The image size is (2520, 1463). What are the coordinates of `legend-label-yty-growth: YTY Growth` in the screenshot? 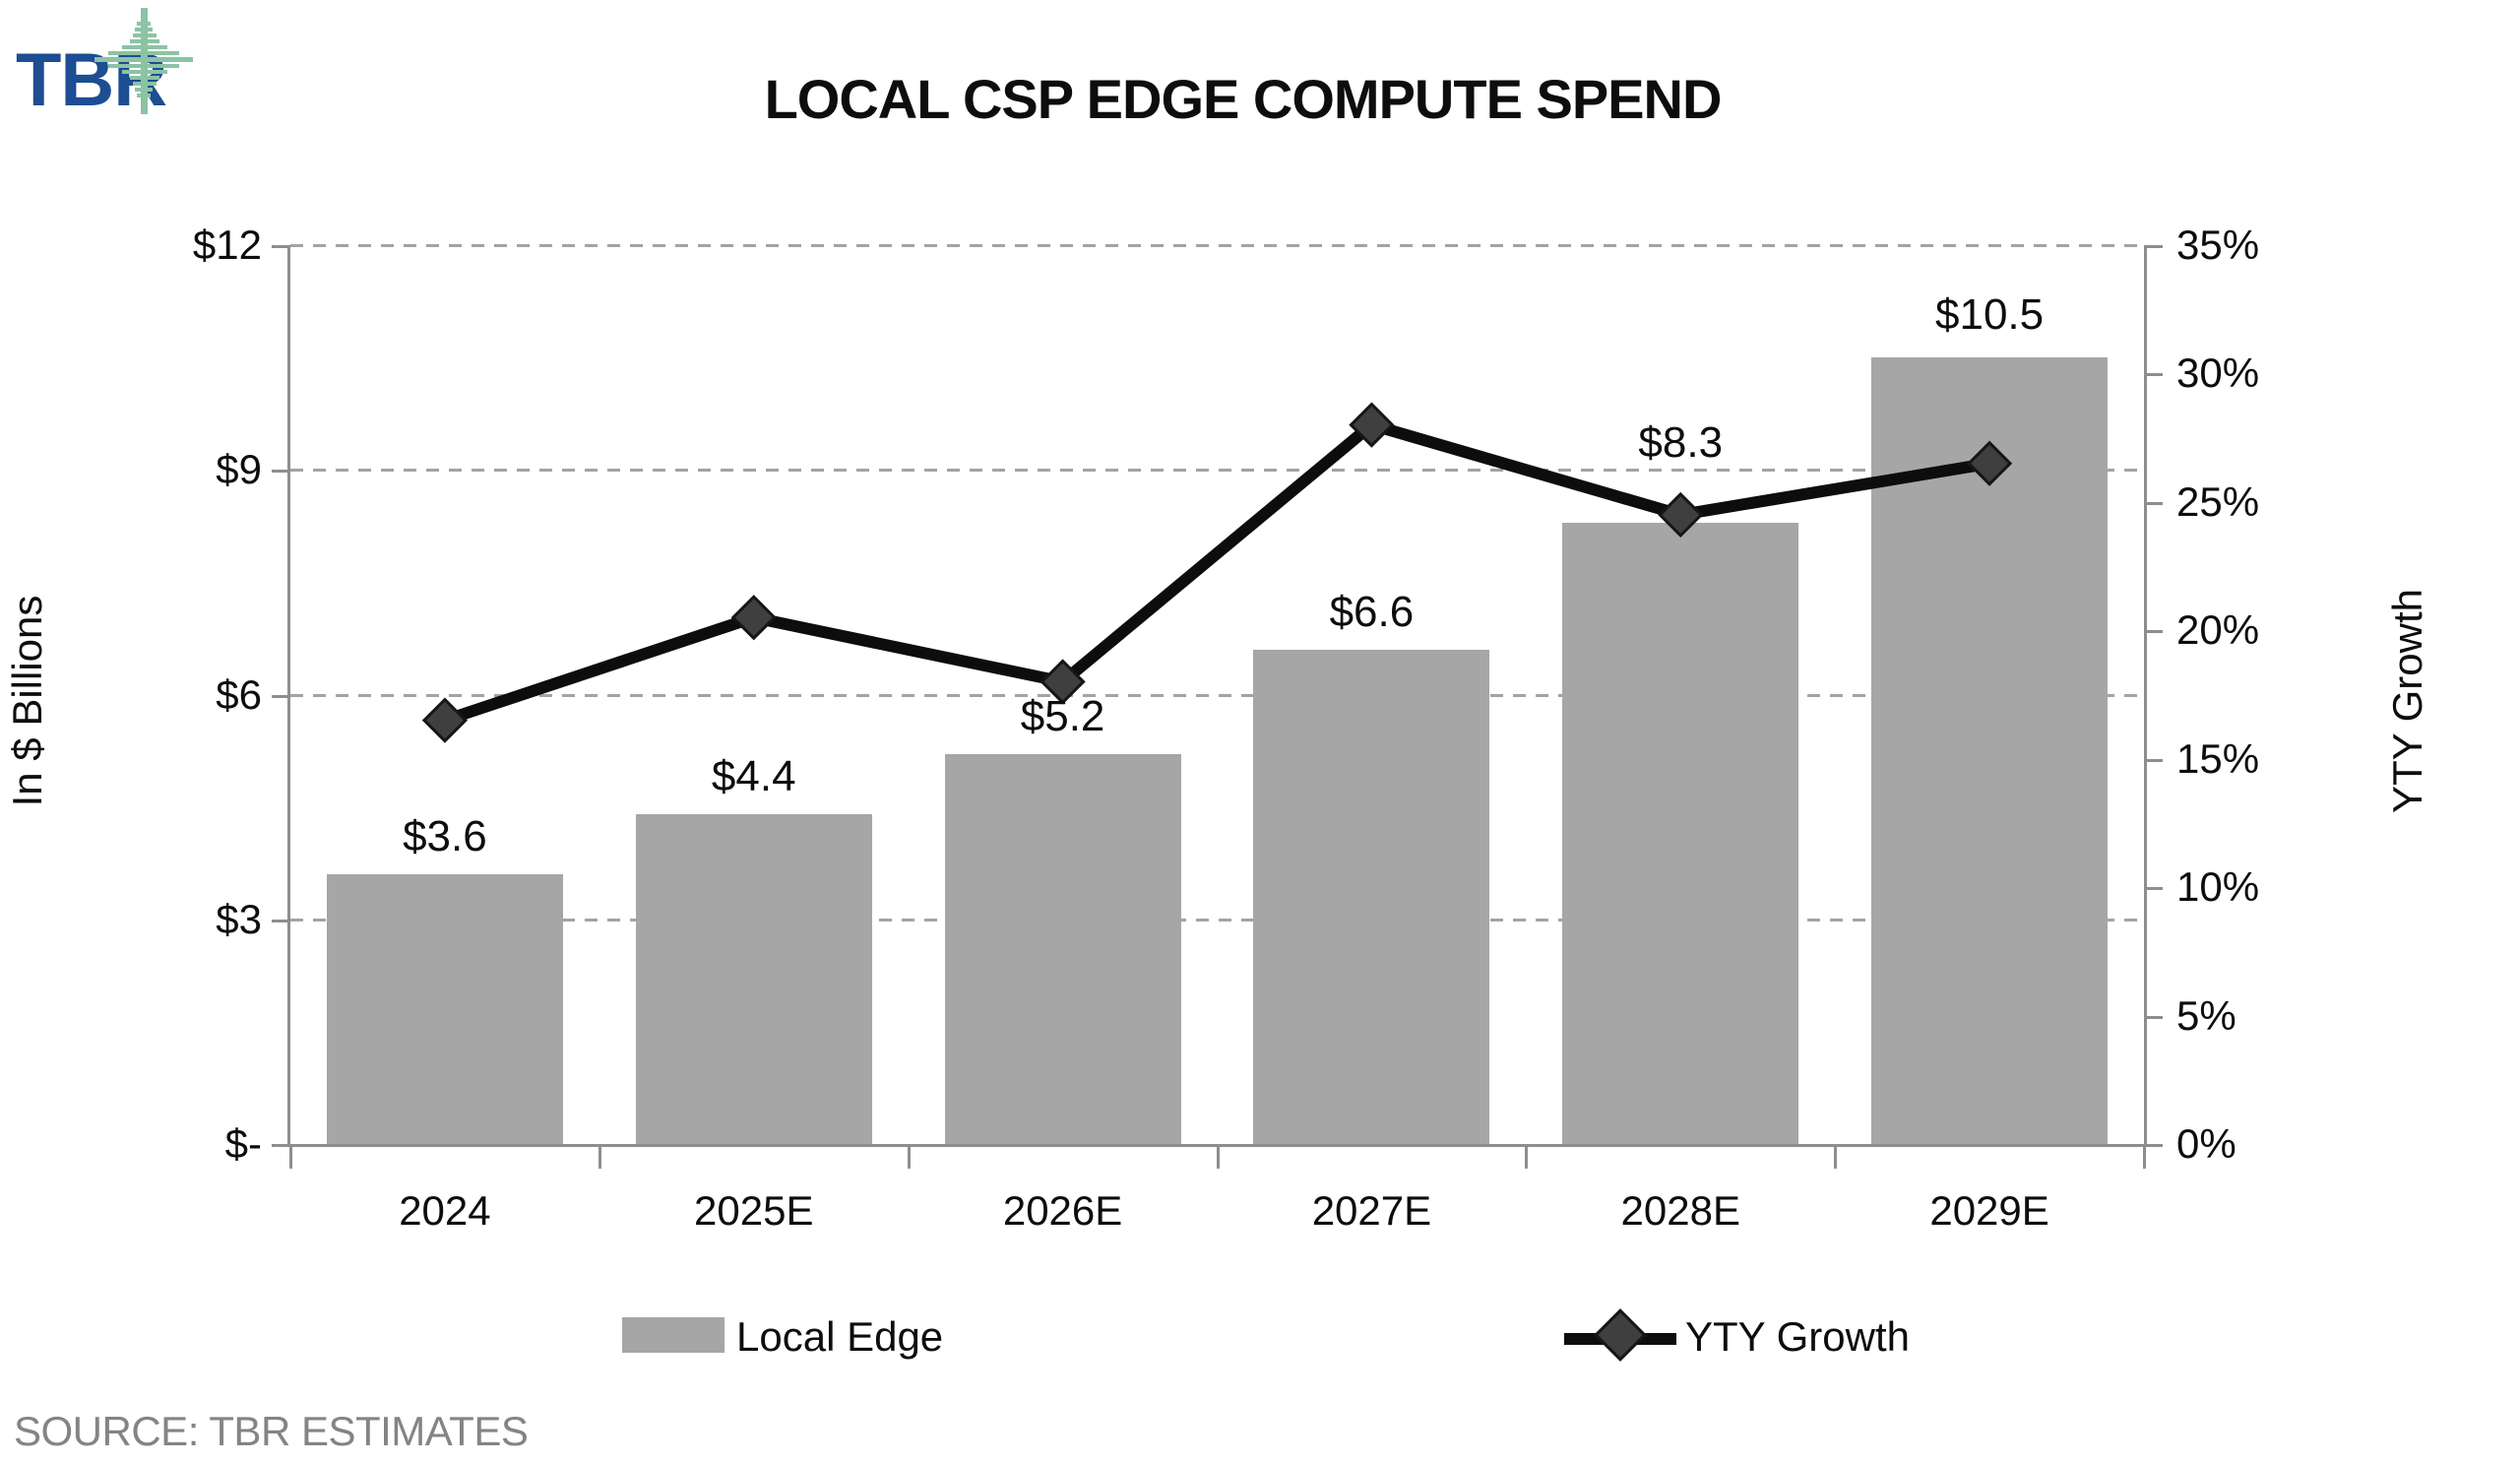 It's located at (1797, 1336).